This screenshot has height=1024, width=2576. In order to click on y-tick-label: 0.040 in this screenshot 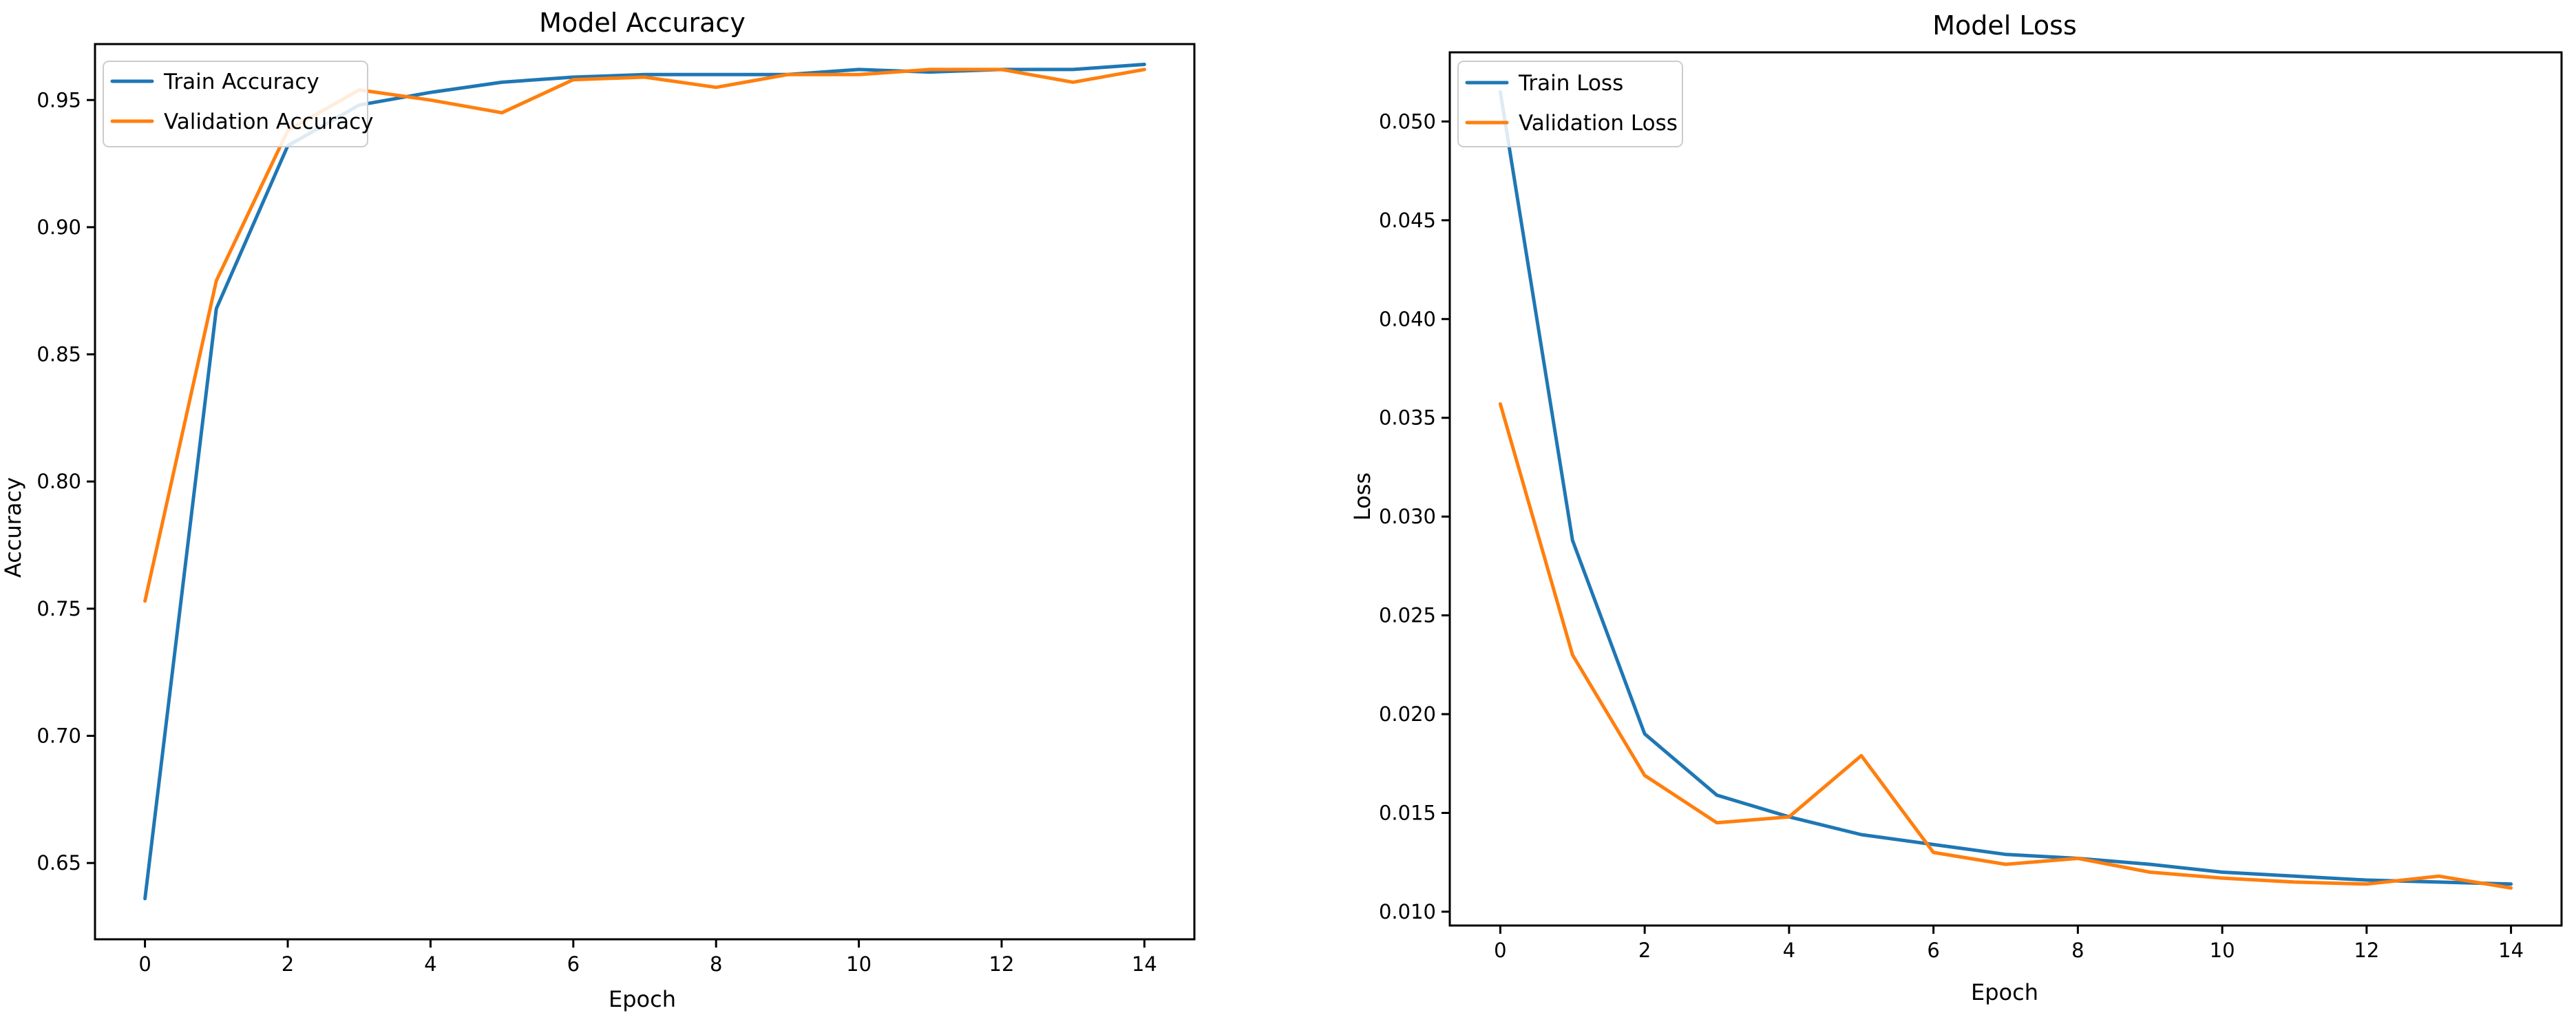, I will do `click(1408, 319)`.